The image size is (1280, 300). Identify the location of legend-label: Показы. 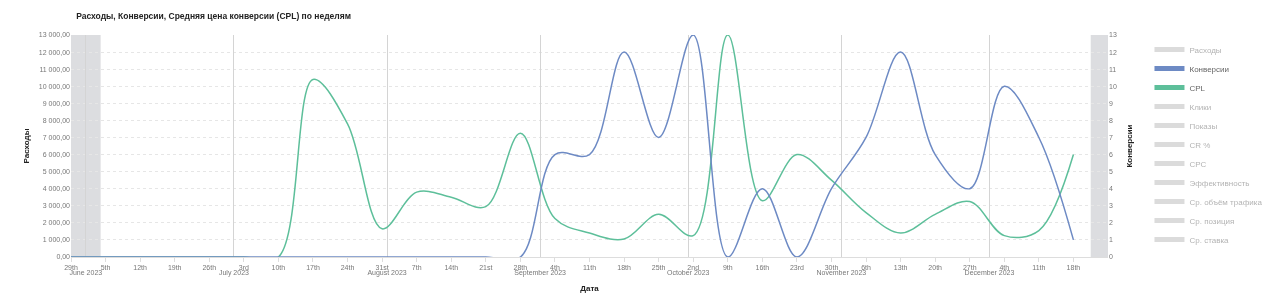
(1203, 126).